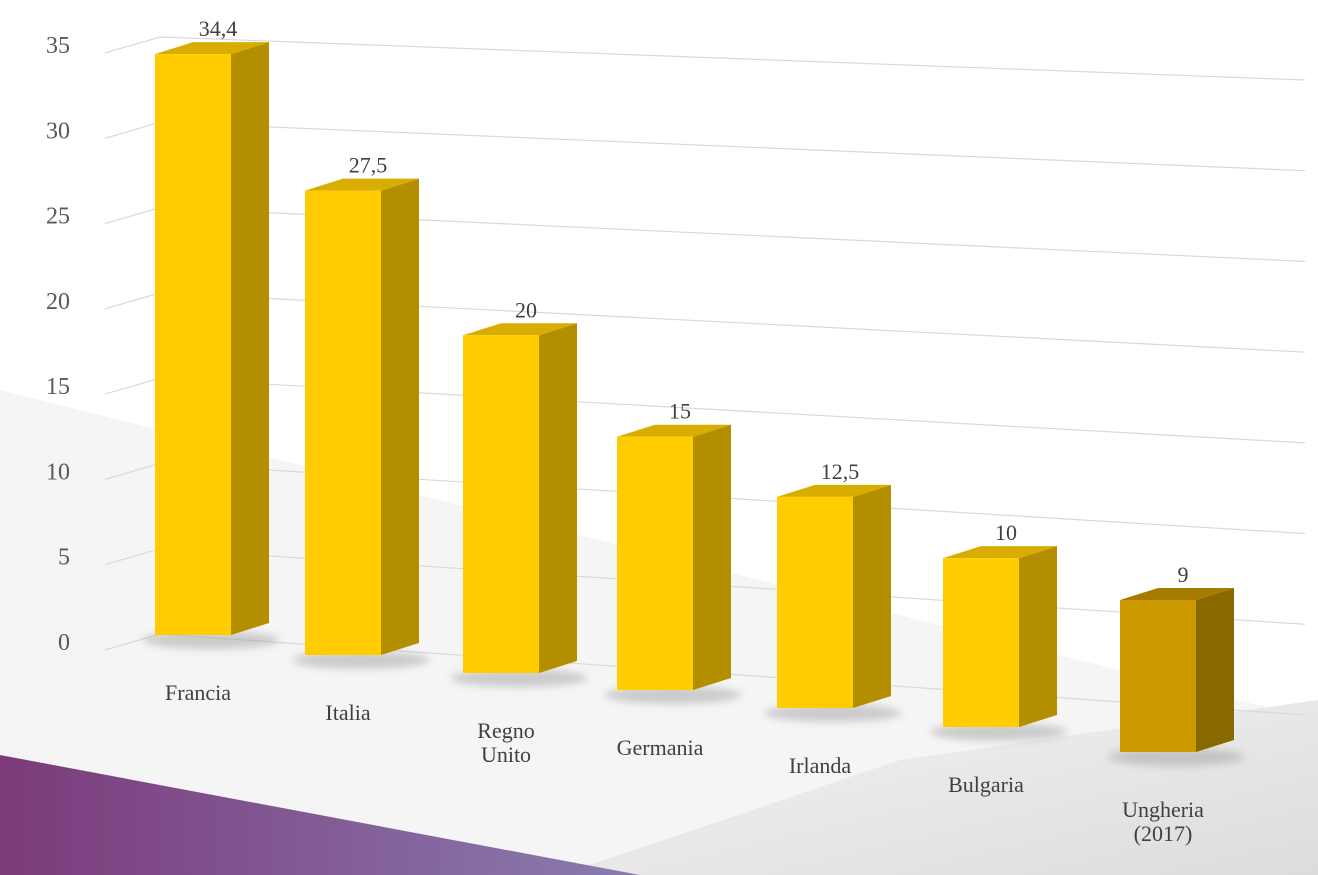  What do you see at coordinates (58, 472) in the screenshot?
I see `y-tick-label: 10` at bounding box center [58, 472].